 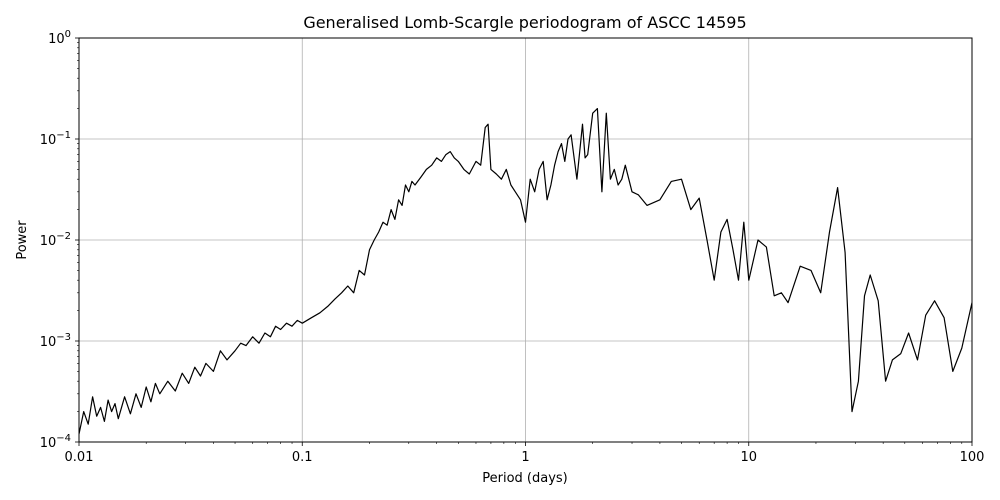 What do you see at coordinates (63, 337) in the screenshot?
I see `y-tick-exponent: −3` at bounding box center [63, 337].